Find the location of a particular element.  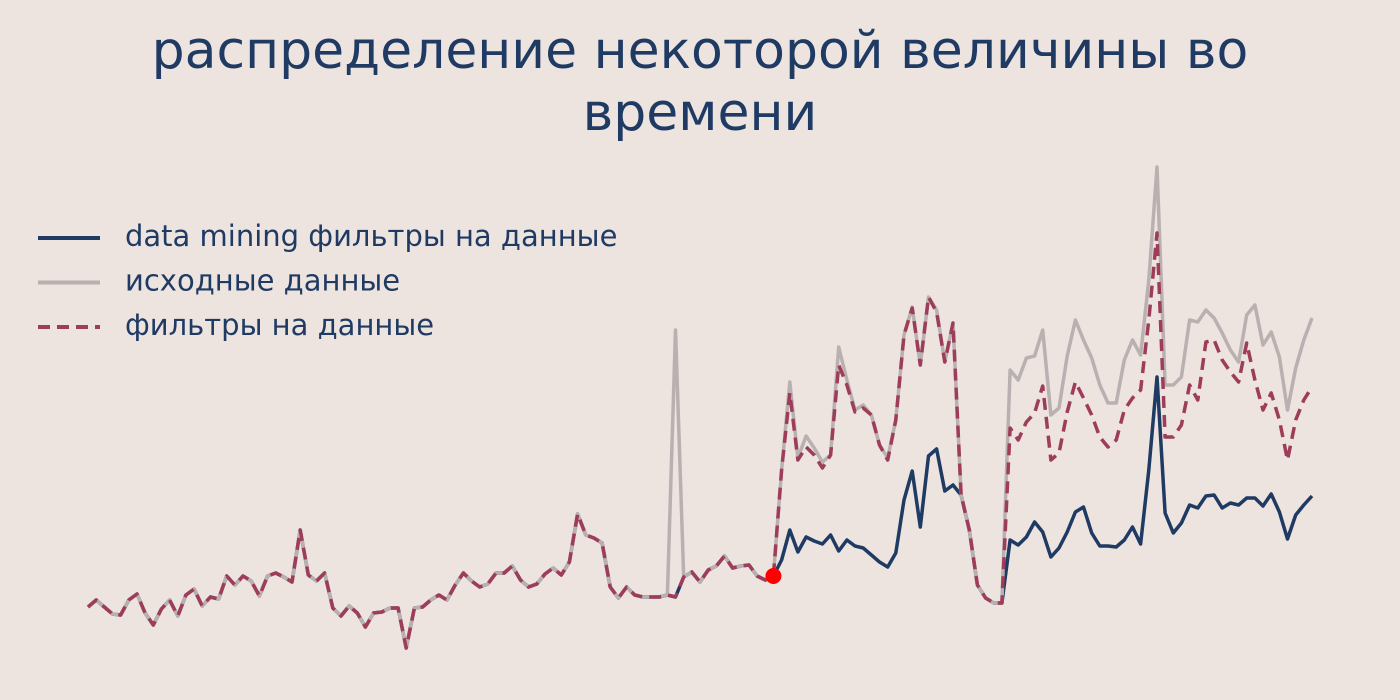

legend-label: фильтры на данные is located at coordinates (279, 325).